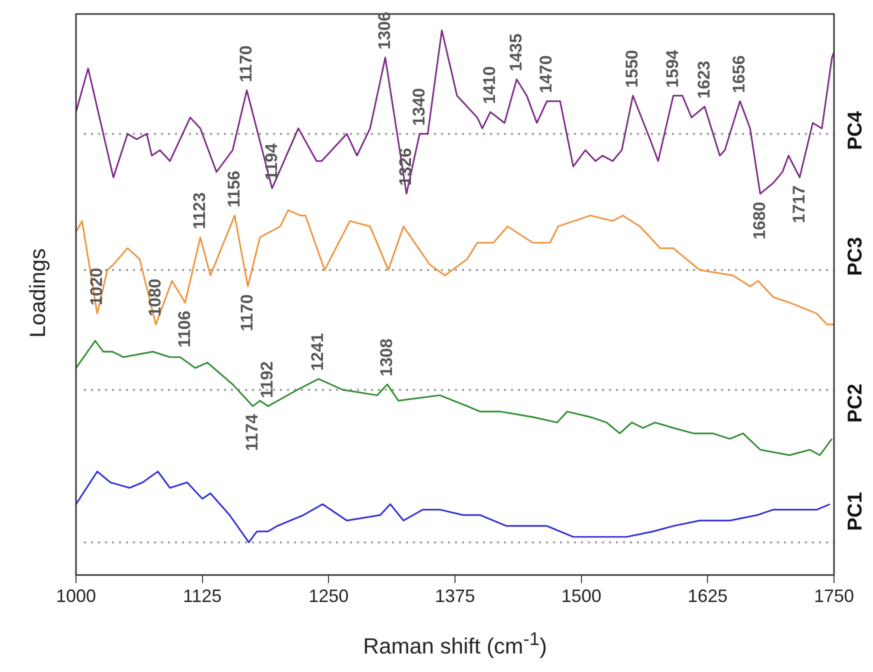 This screenshot has width=873, height=672. Describe the element at coordinates (318, 352) in the screenshot. I see `annotation: 1241` at that location.